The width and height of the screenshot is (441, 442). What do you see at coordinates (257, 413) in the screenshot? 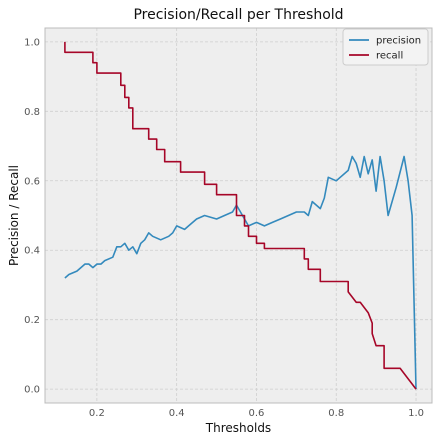
I see `x-tick-label: 0.6` at bounding box center [257, 413].